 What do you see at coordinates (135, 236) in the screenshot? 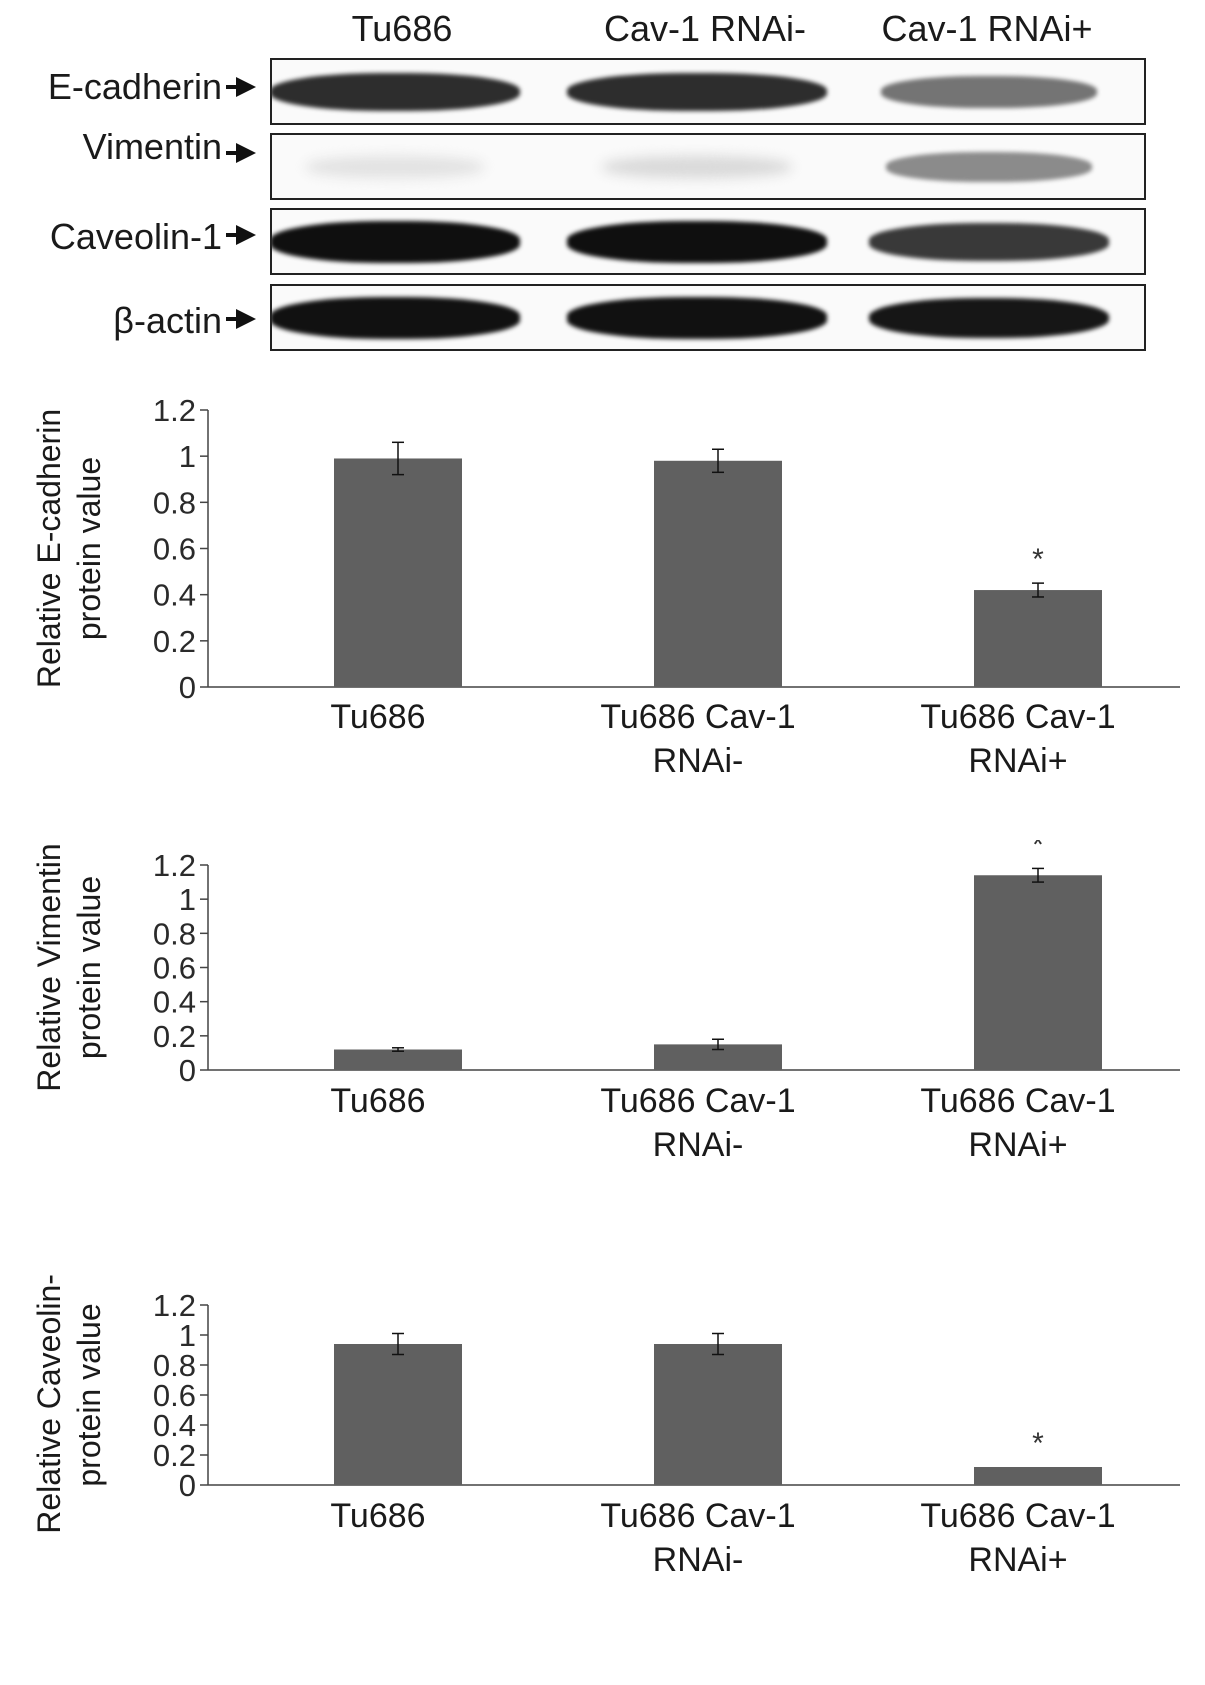
I see `band-label-caveolin-1: Caveolin-1` at bounding box center [135, 236].